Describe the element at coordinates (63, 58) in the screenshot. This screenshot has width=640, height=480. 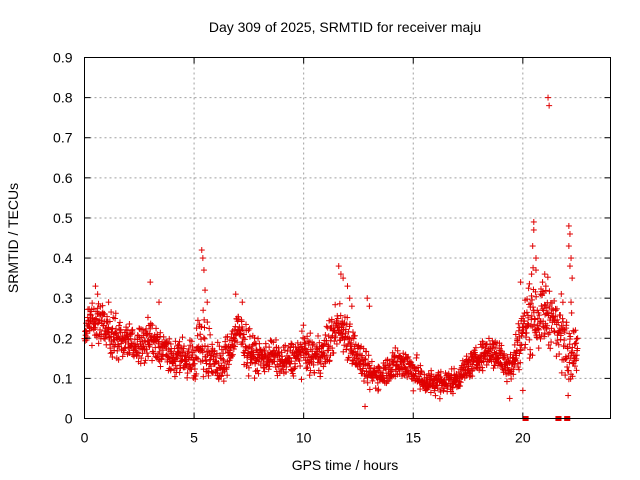
I see `y-tick-label: 0.9` at that location.